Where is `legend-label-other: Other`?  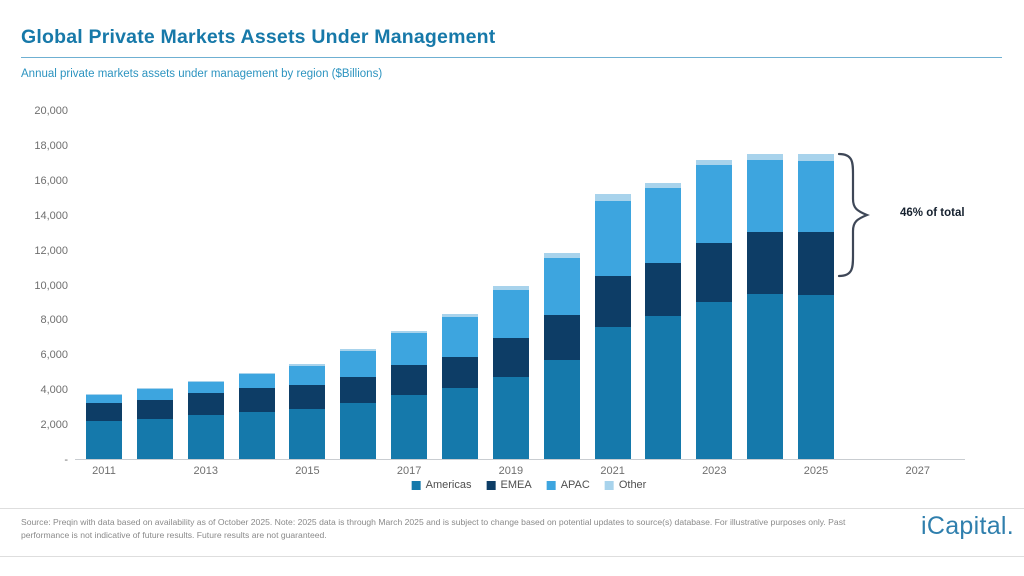
legend-label-other: Other is located at coordinates (632, 485).